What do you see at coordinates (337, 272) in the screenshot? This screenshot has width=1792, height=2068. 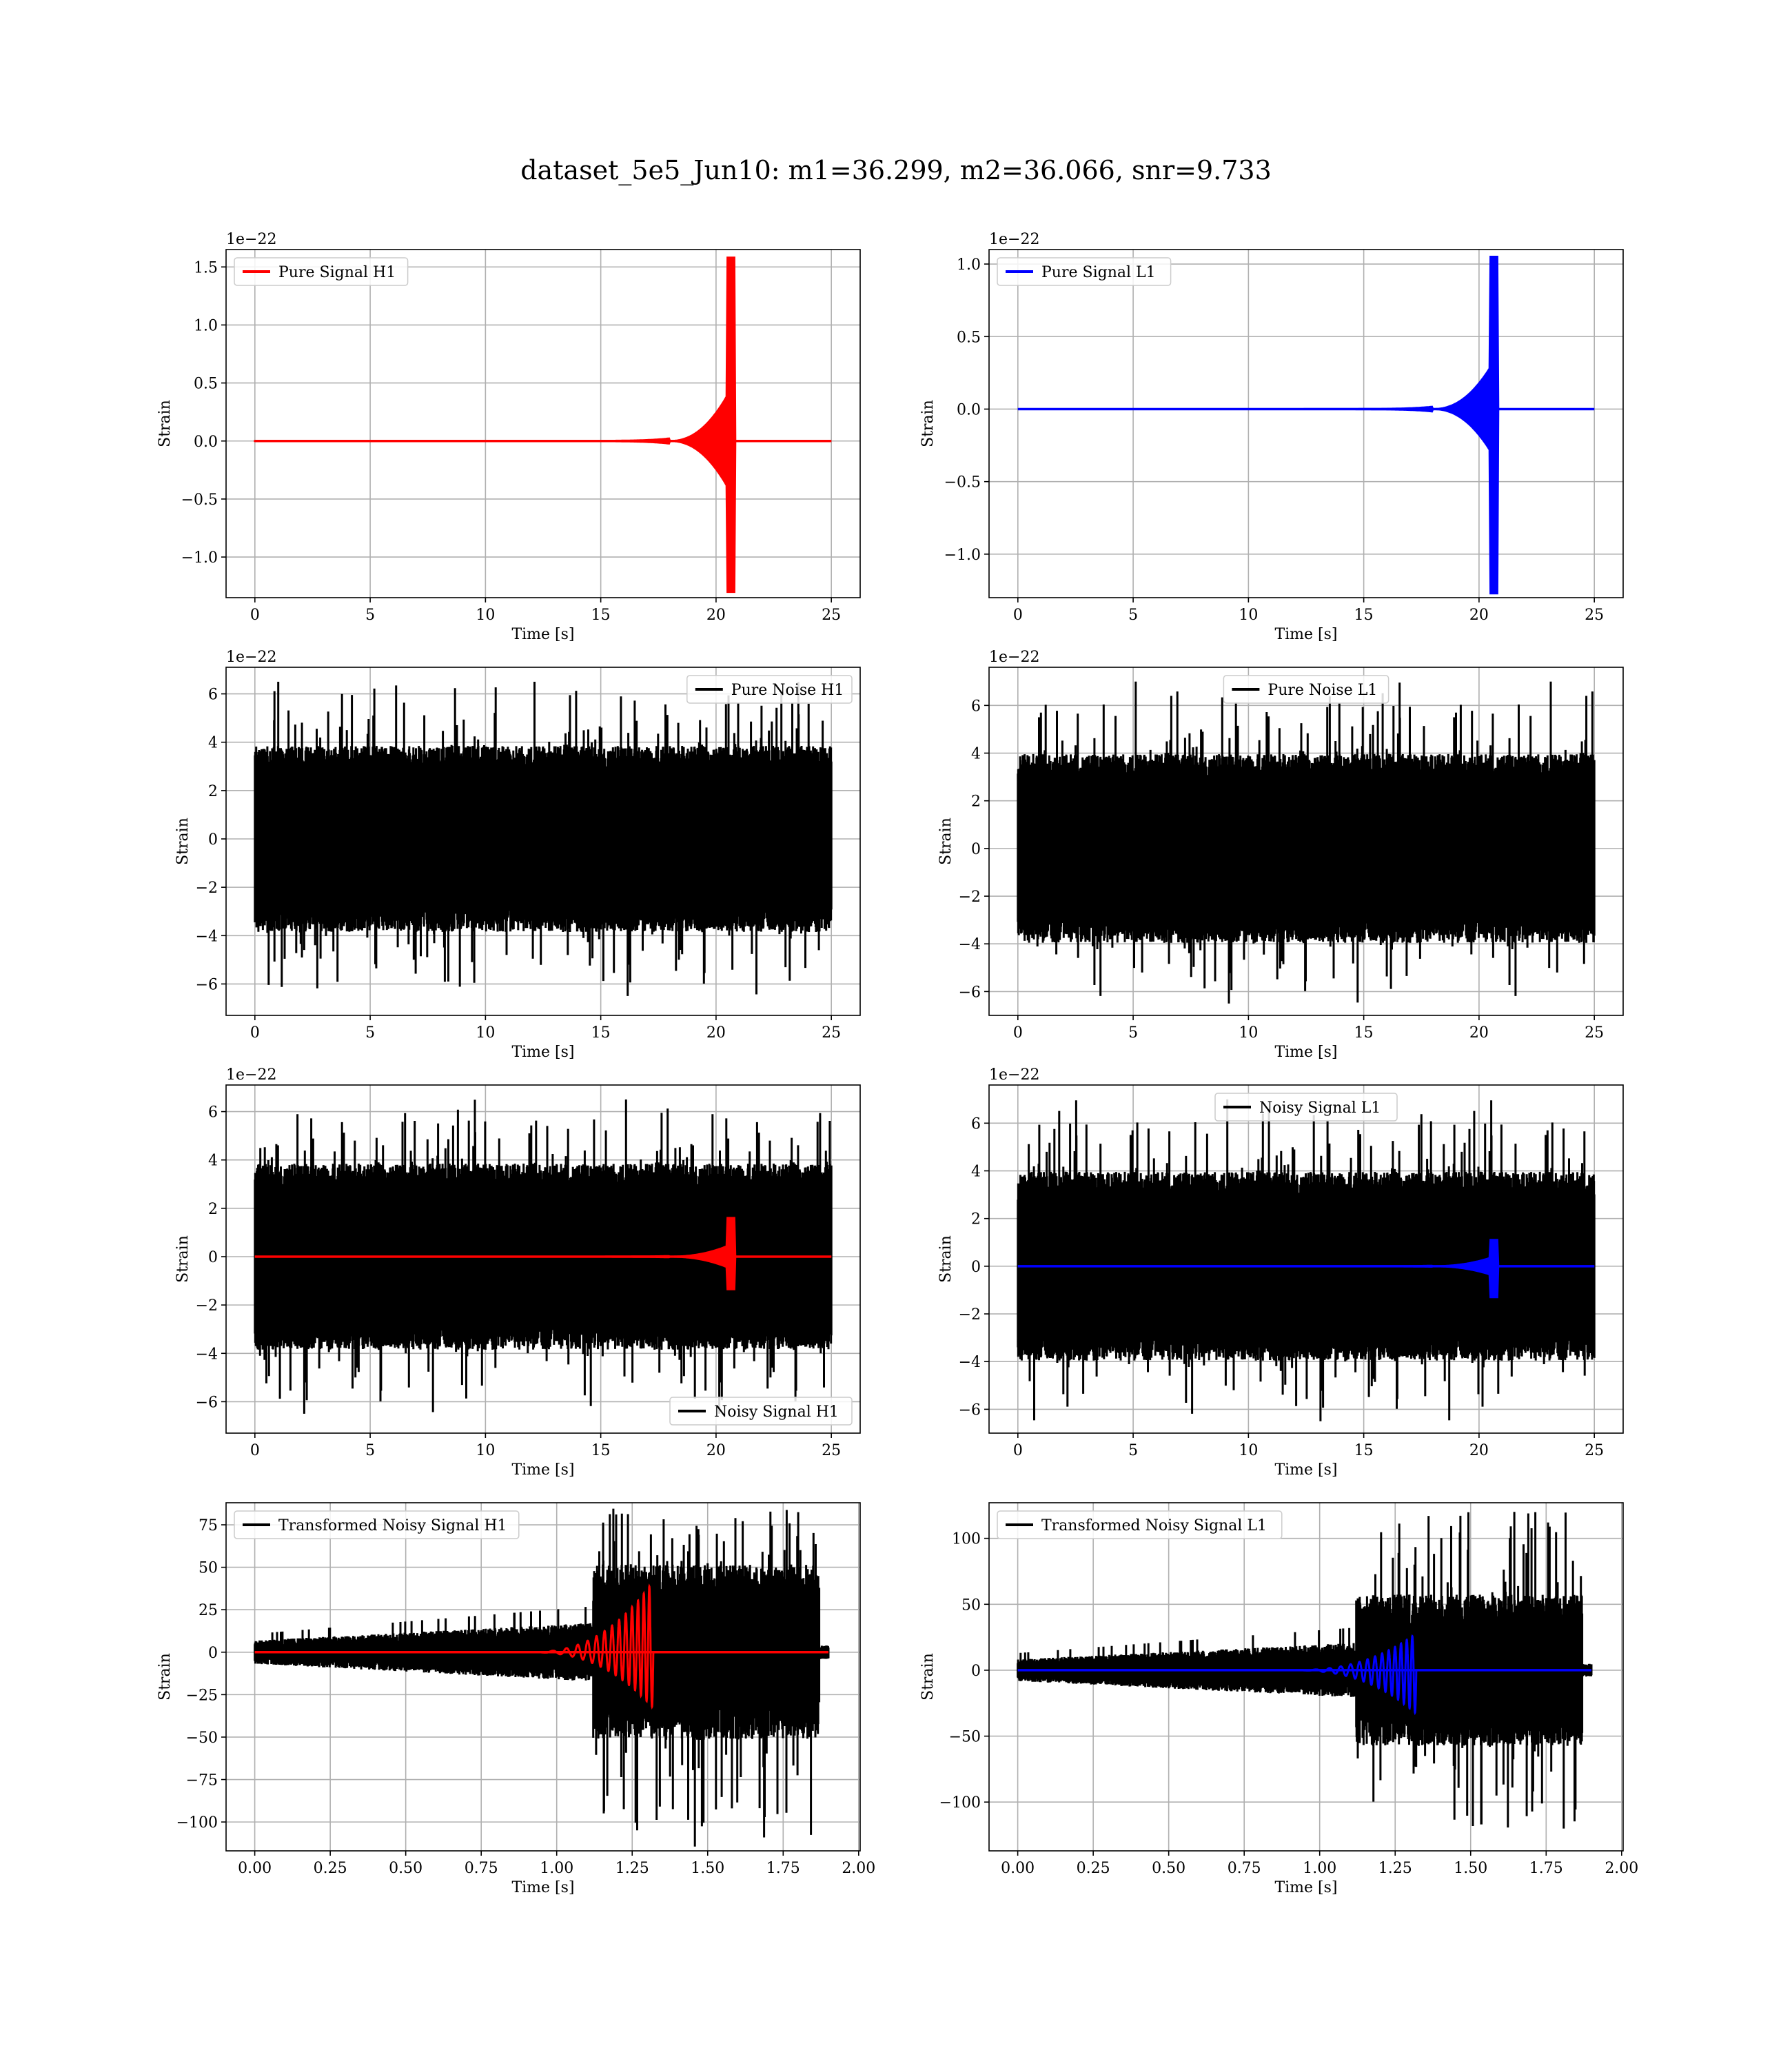 I see `legend-label: Pure Signal H1` at bounding box center [337, 272].